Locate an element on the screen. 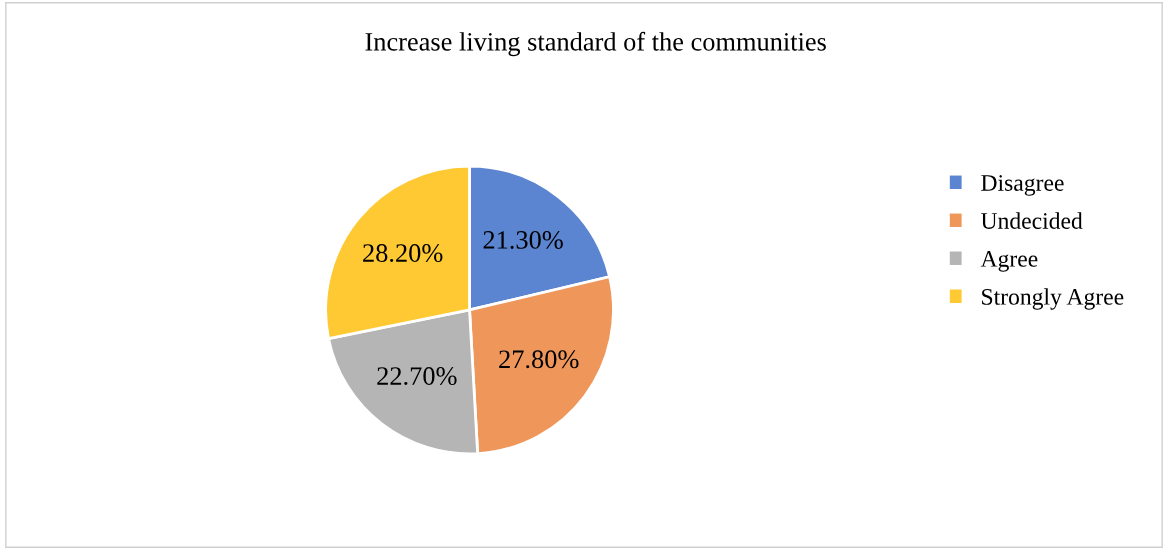 The width and height of the screenshot is (1168, 550). data-label: 28.20% is located at coordinates (403, 253).